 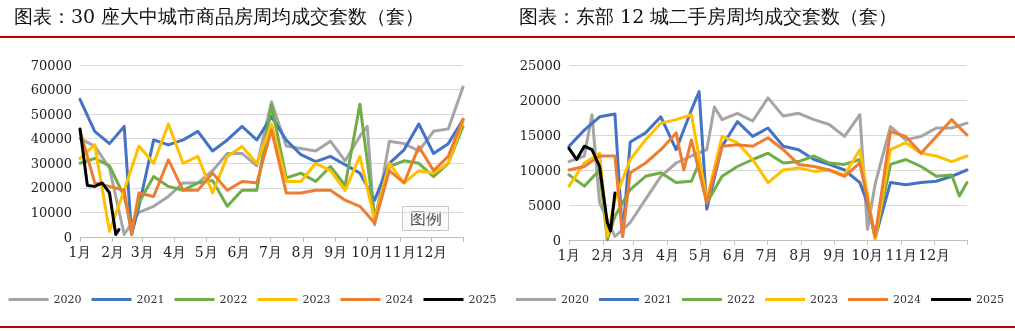 What do you see at coordinates (51, 90) in the screenshot?
I see `y-tick-label: 60000` at bounding box center [51, 90].